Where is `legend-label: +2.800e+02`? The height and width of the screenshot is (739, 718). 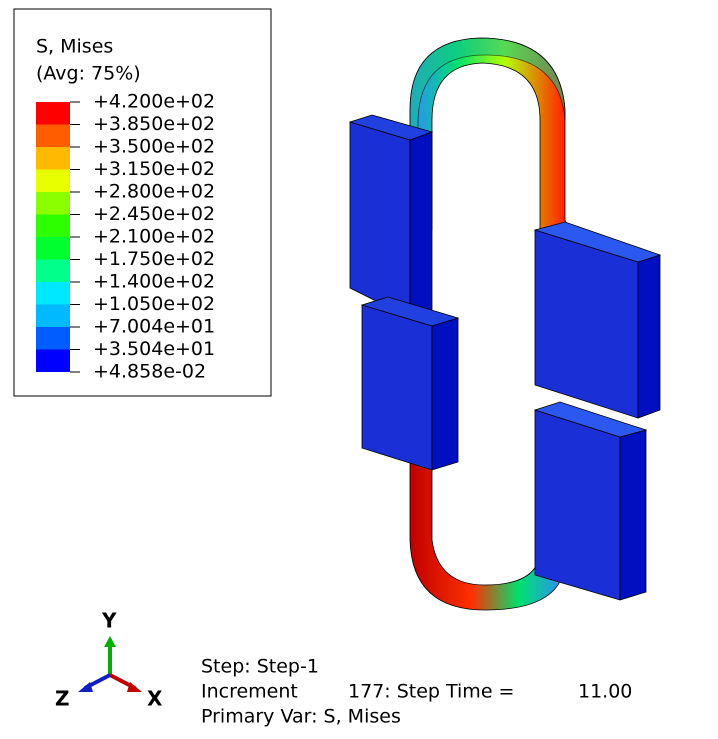 legend-label: +2.800e+02 is located at coordinates (154, 192).